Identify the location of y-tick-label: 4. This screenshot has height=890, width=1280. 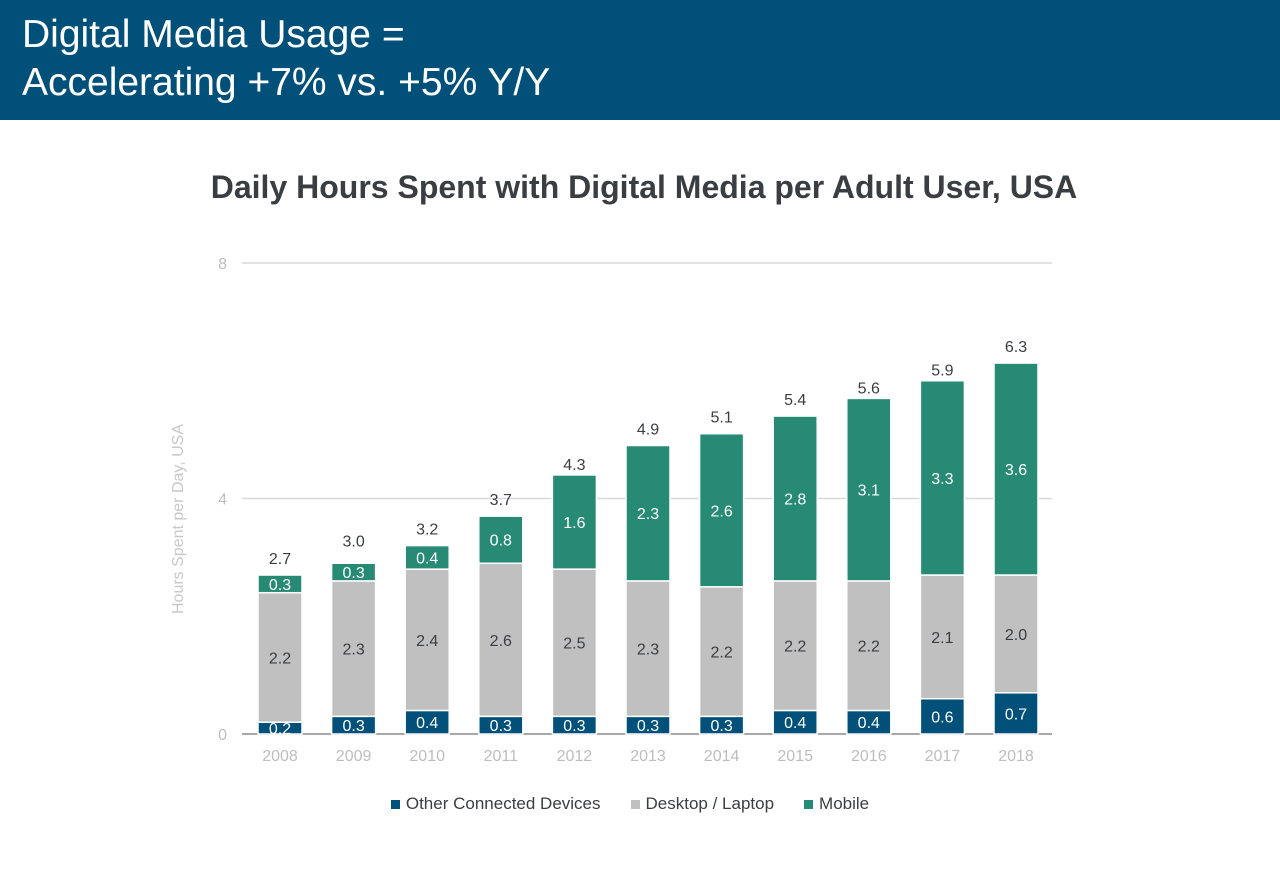
(222, 500).